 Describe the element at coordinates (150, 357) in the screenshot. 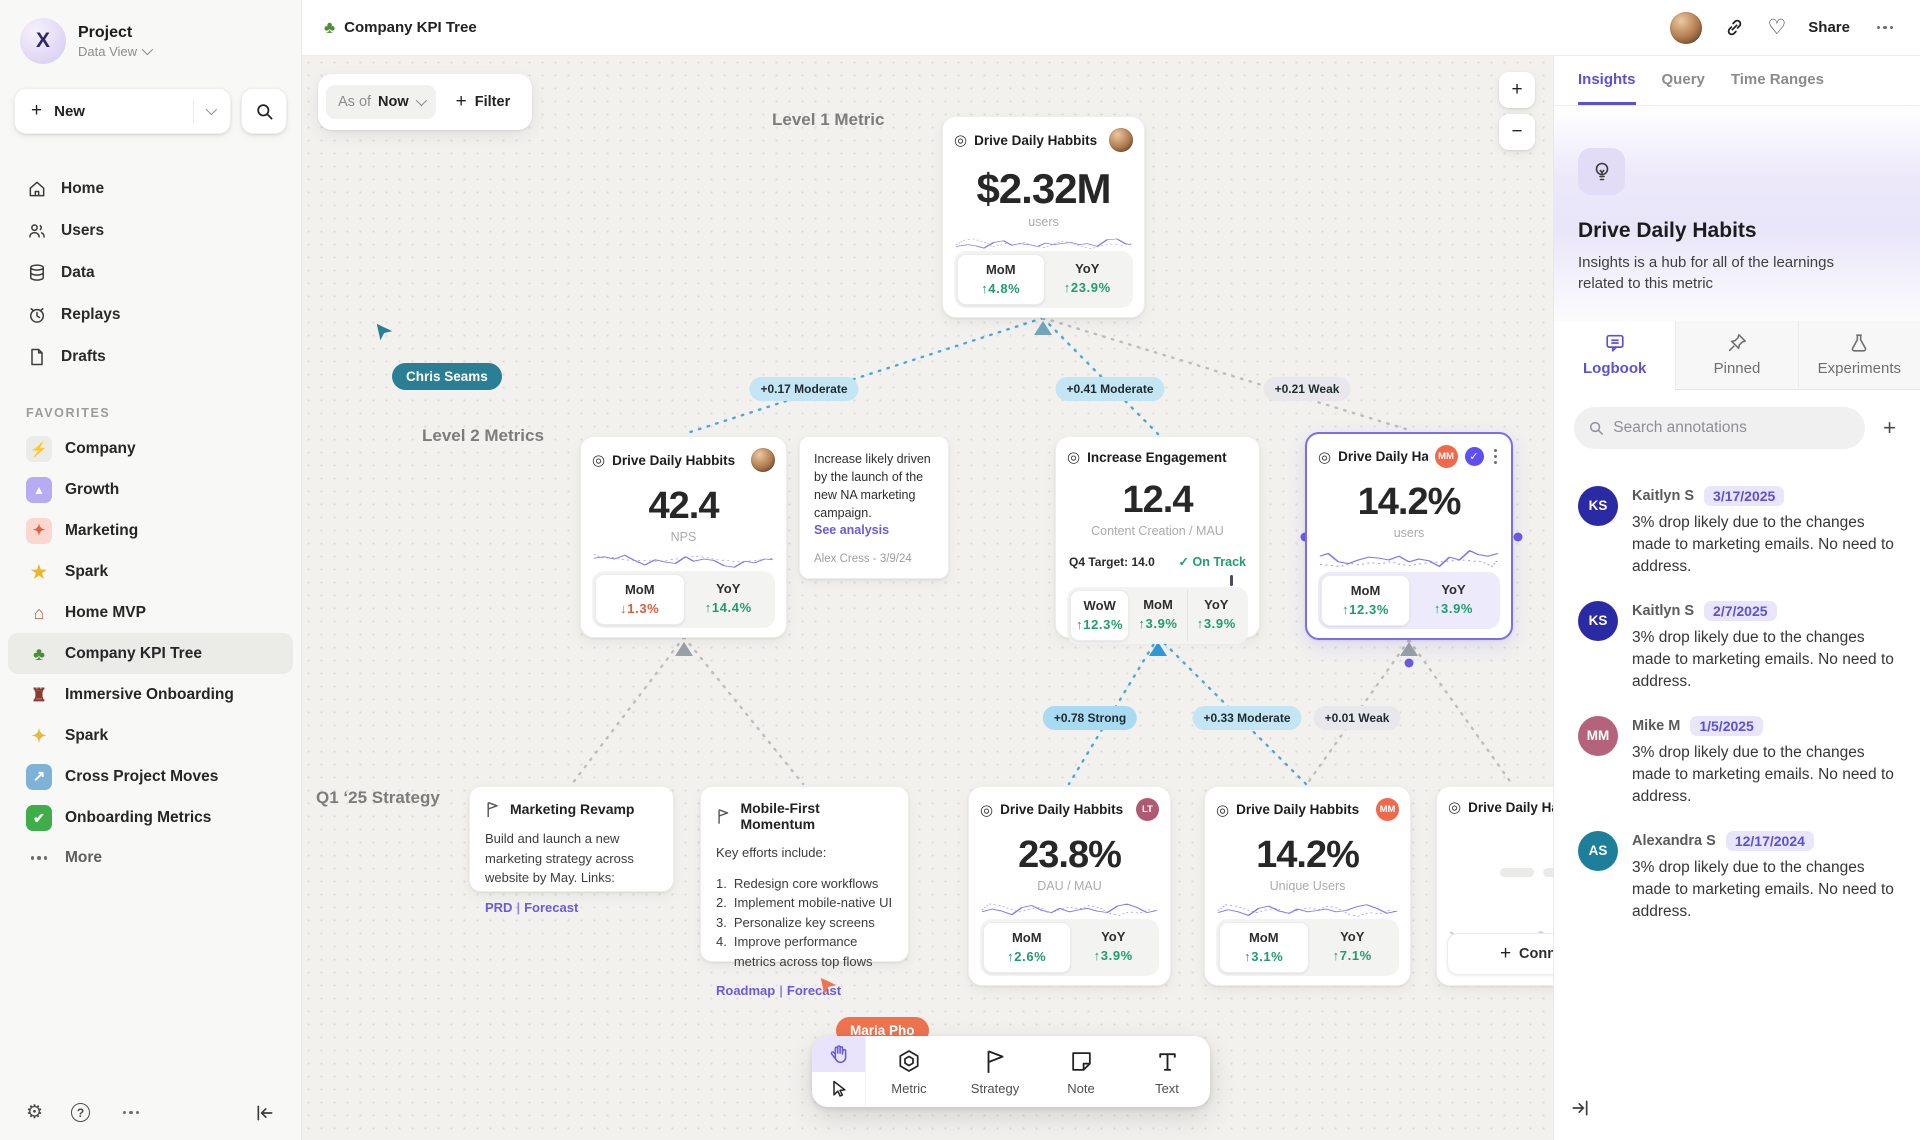

I see `sidebar-item-drafts: Drafts` at that location.